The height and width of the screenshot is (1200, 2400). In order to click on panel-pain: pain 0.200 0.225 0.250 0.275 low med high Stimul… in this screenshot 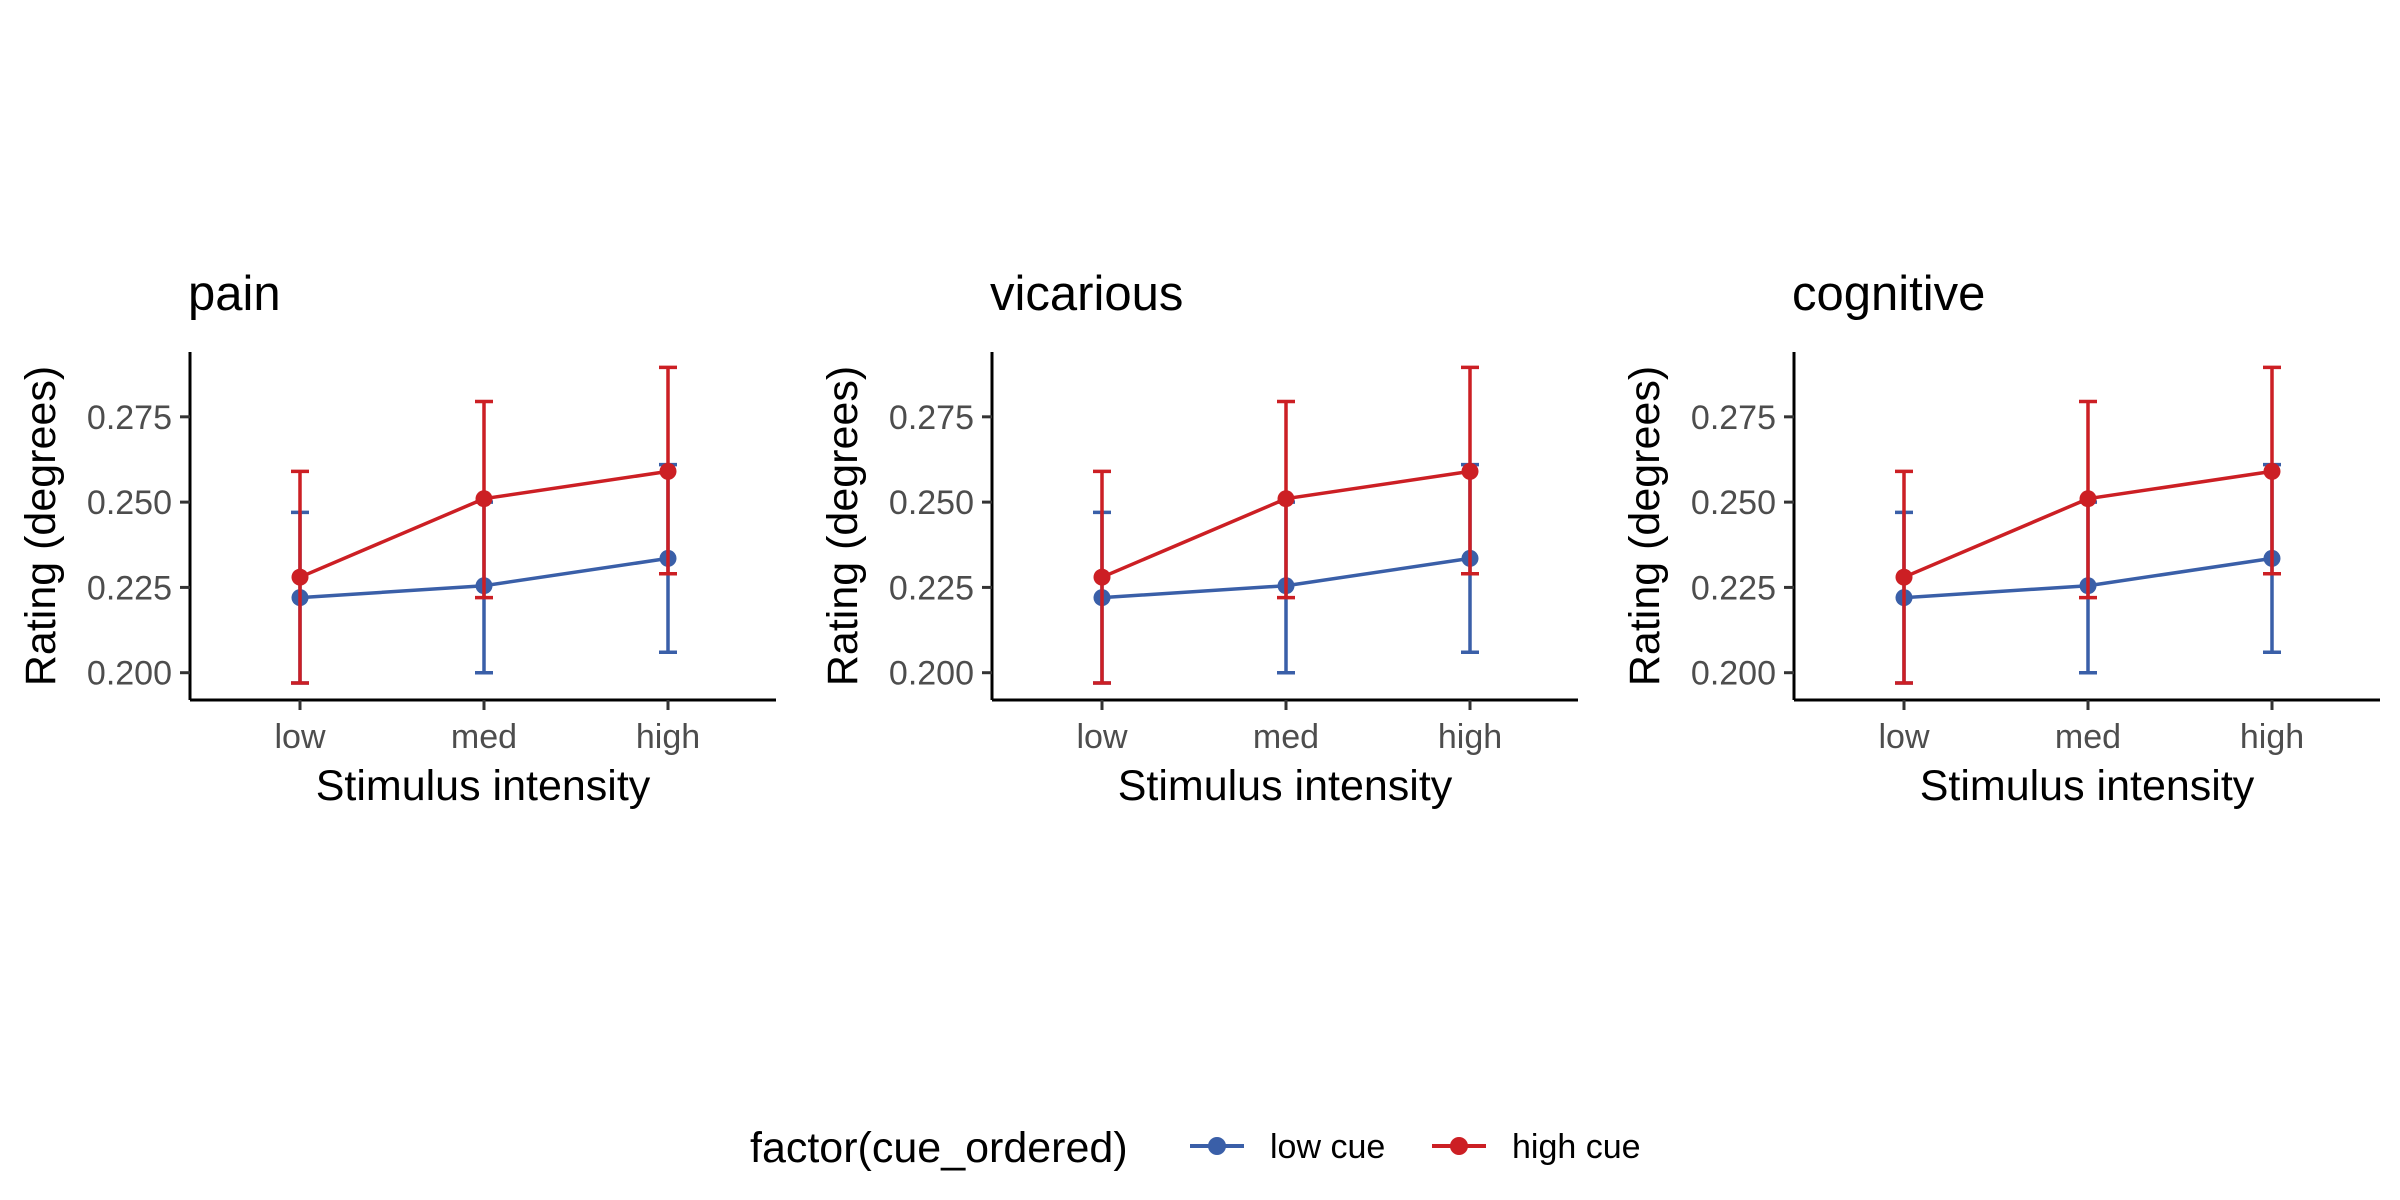, I will do `click(396, 538)`.